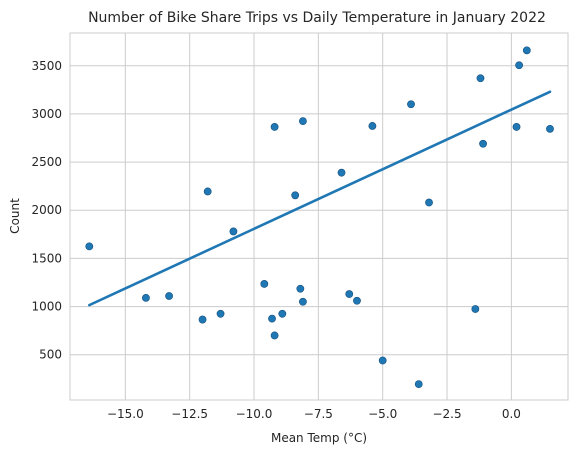  Describe the element at coordinates (446, 414) in the screenshot. I see `x-tick-label: −2.5` at that location.